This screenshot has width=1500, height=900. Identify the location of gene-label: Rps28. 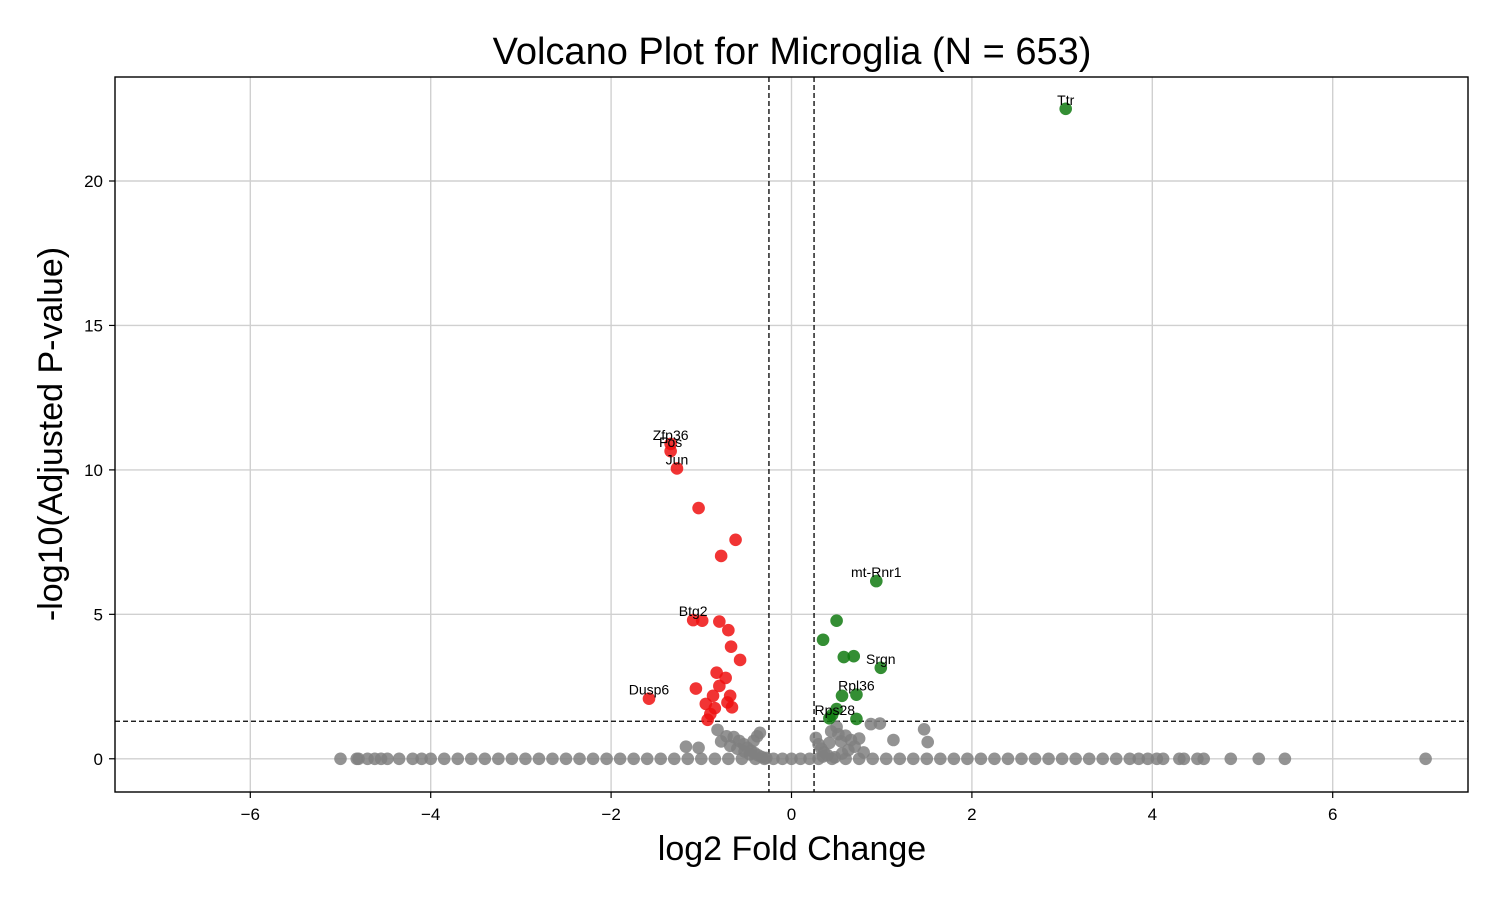
(835, 710).